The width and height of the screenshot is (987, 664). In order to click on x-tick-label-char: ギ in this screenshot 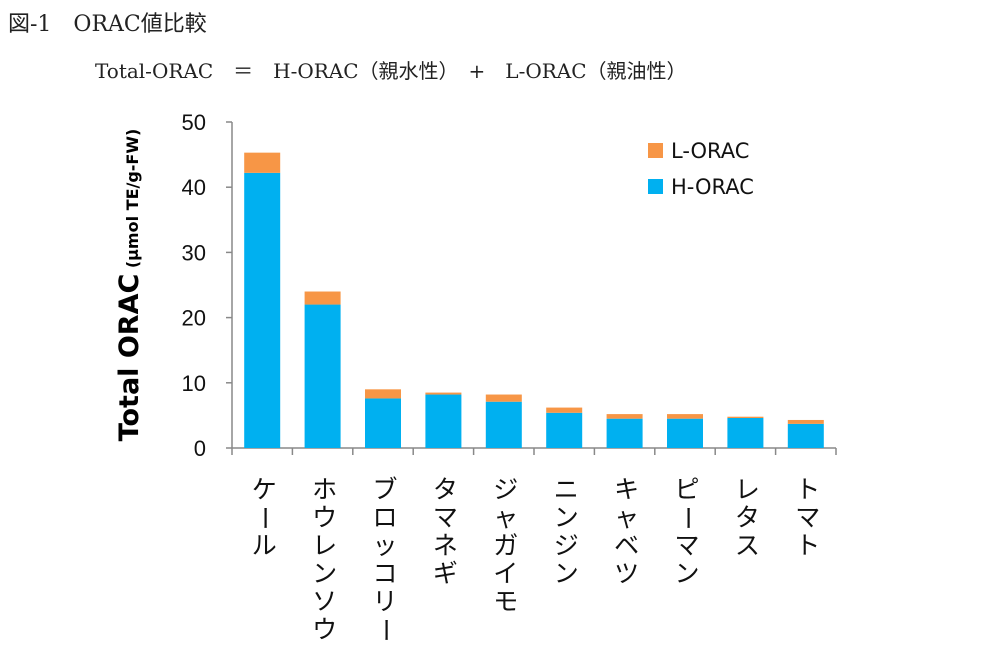, I will do `click(445, 573)`.